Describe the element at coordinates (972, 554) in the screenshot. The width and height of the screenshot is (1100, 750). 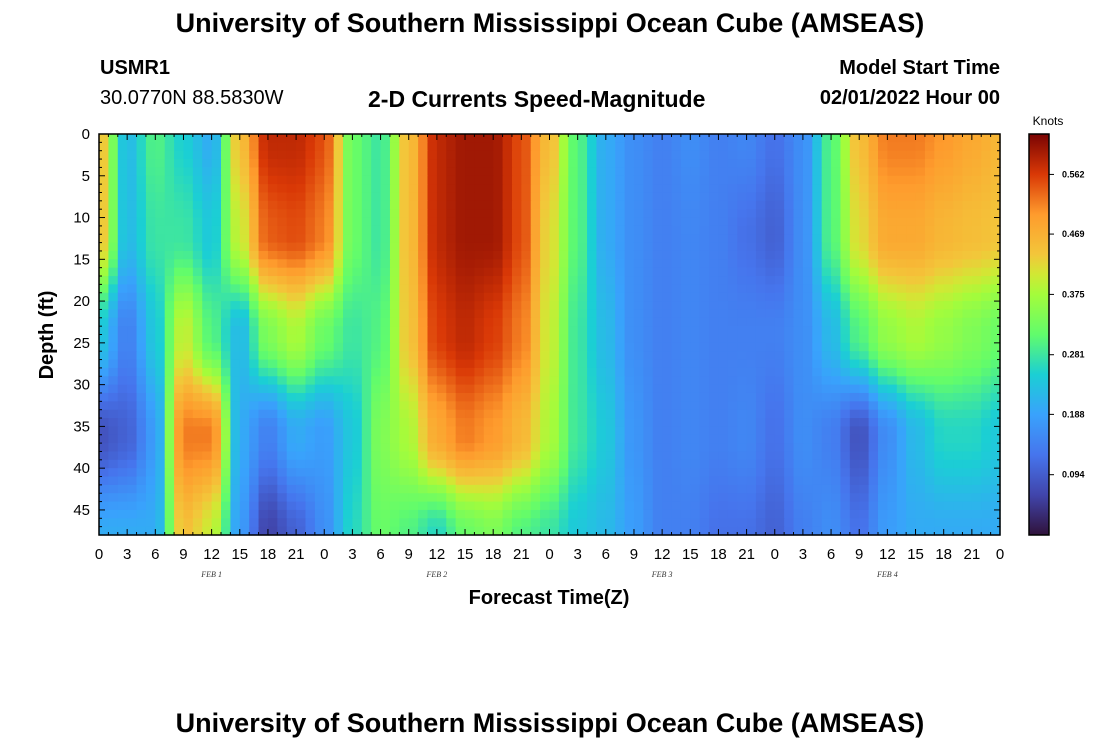
I see `x-tick-label: 21` at that location.